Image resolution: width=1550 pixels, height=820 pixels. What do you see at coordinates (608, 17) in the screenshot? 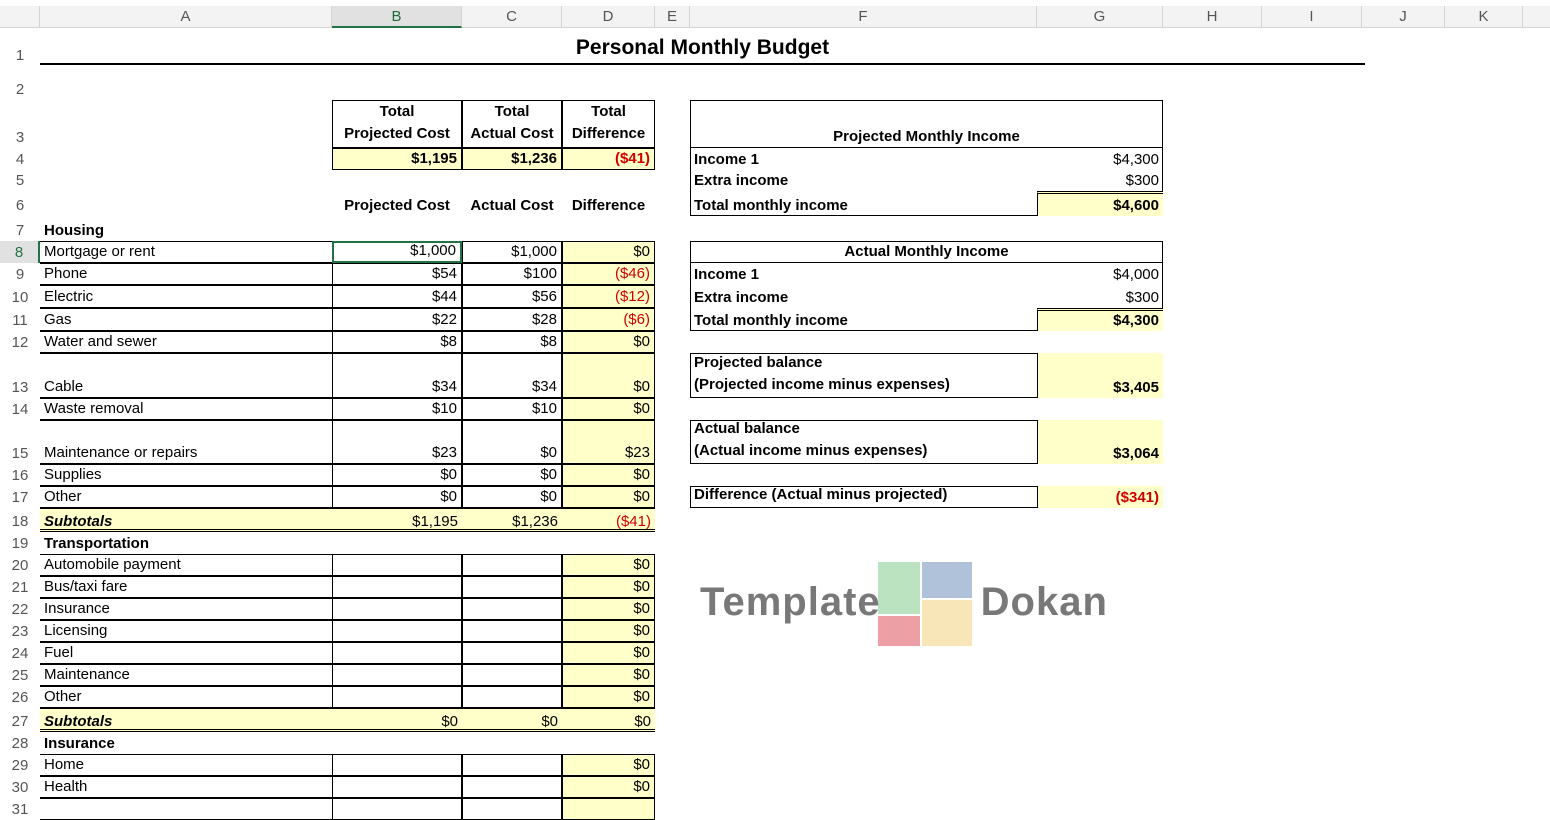
I see `column-header-d: D` at bounding box center [608, 17].